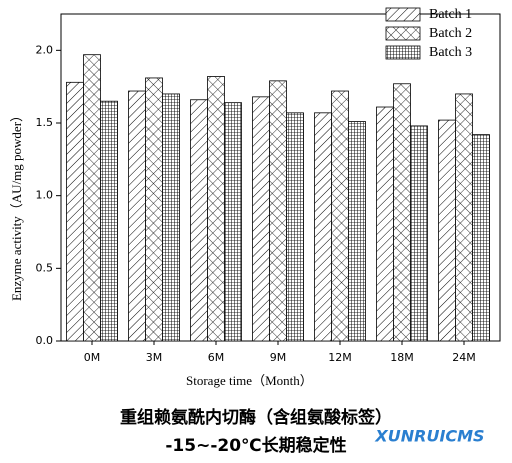  What do you see at coordinates (45, 195) in the screenshot?
I see `y-tick-label: 1.0` at bounding box center [45, 195].